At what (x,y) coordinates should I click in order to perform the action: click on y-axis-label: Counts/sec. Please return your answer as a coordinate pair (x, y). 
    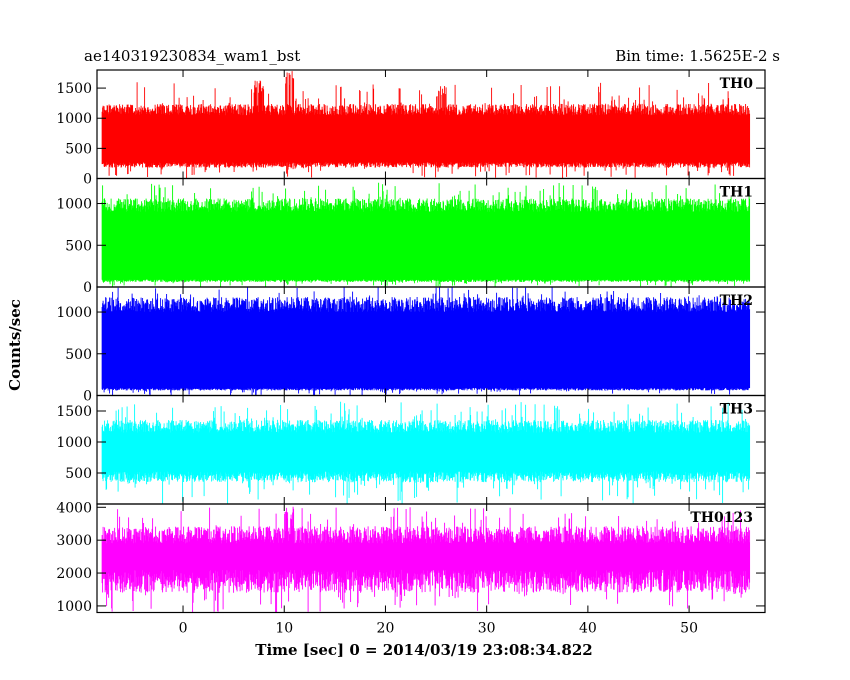
    Looking at the image, I should click on (15, 345).